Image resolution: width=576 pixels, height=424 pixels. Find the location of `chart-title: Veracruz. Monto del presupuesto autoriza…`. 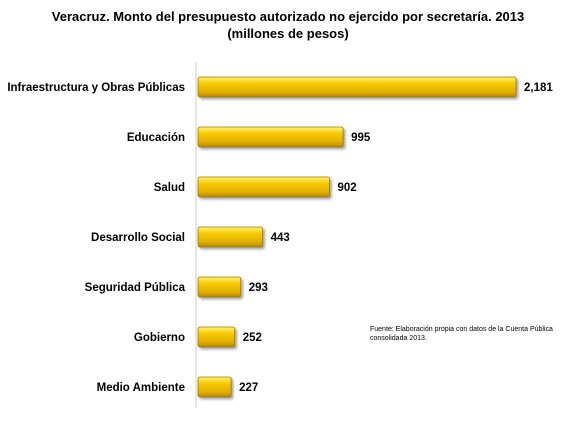

chart-title: Veracruz. Monto del presupuesto autoriza… is located at coordinates (288, 25).